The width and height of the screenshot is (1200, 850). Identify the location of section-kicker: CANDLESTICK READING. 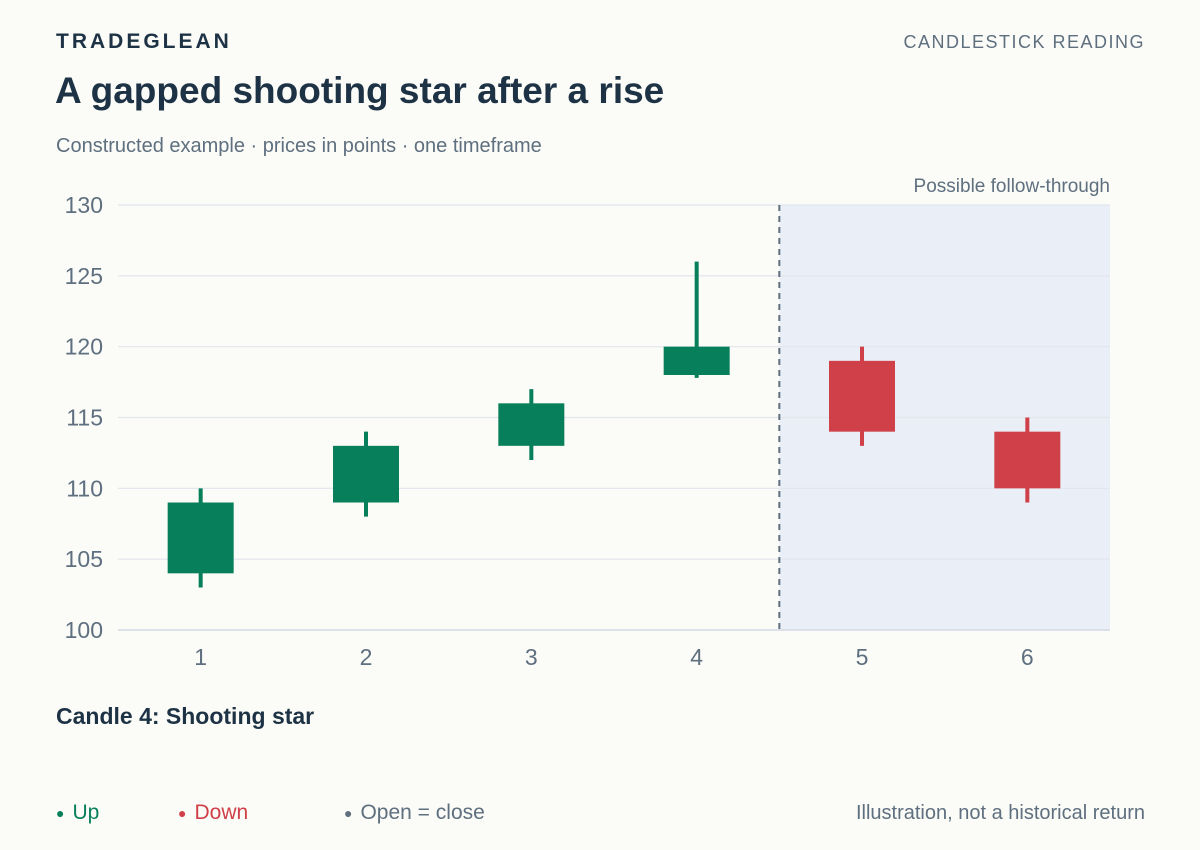
(1024, 42).